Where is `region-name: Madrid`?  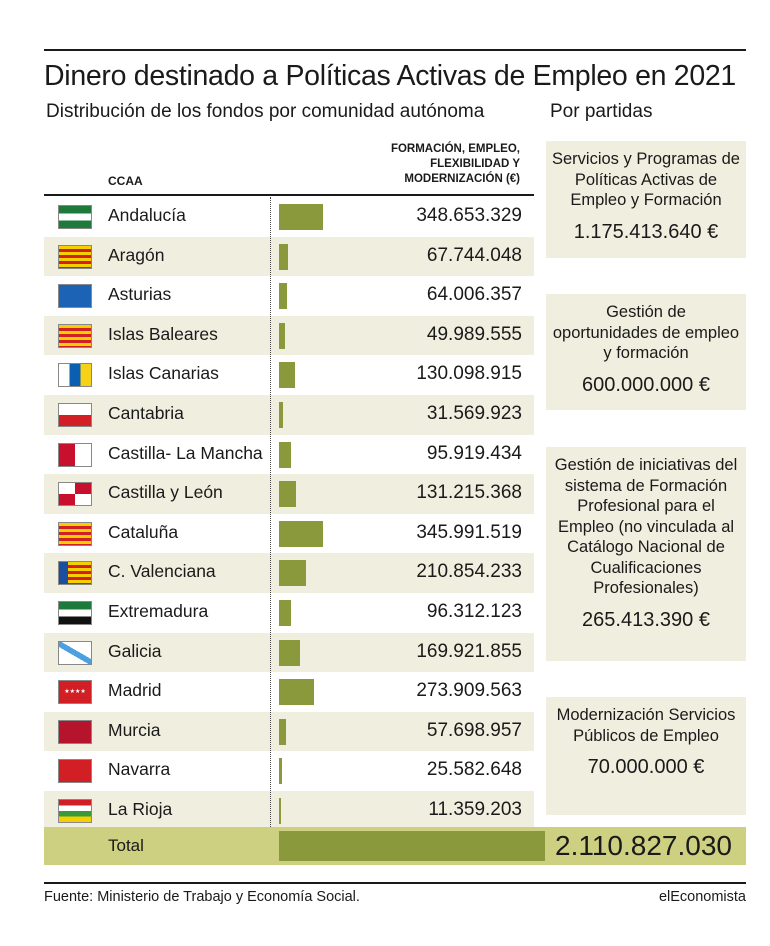
region-name: Madrid is located at coordinates (135, 690).